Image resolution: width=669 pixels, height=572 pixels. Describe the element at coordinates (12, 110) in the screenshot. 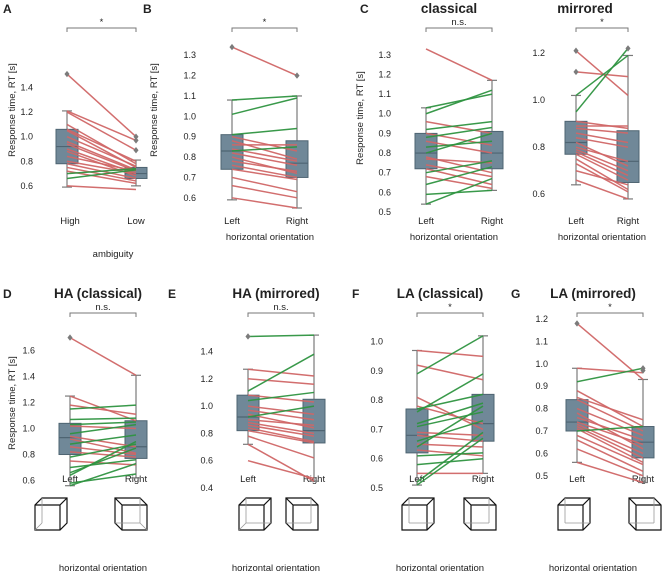

I see `y-axis-label-a: Response time, RT [s]` at that location.